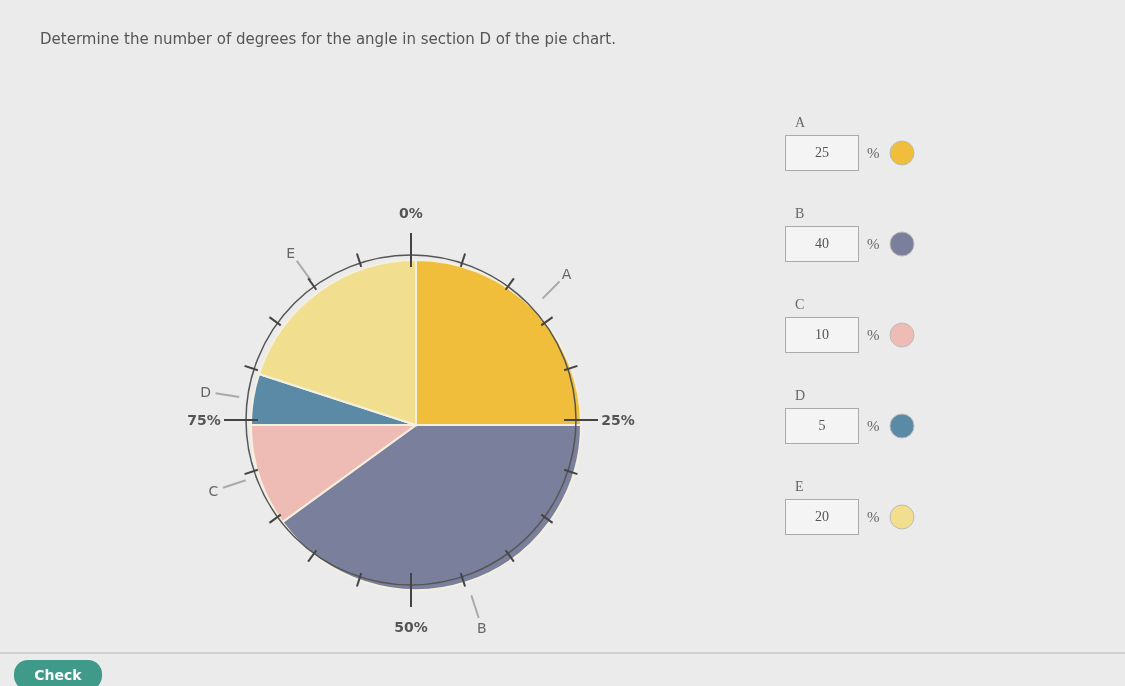 The width and height of the screenshot is (1125, 686). I want to click on text: 40 %, so click(847, 243).